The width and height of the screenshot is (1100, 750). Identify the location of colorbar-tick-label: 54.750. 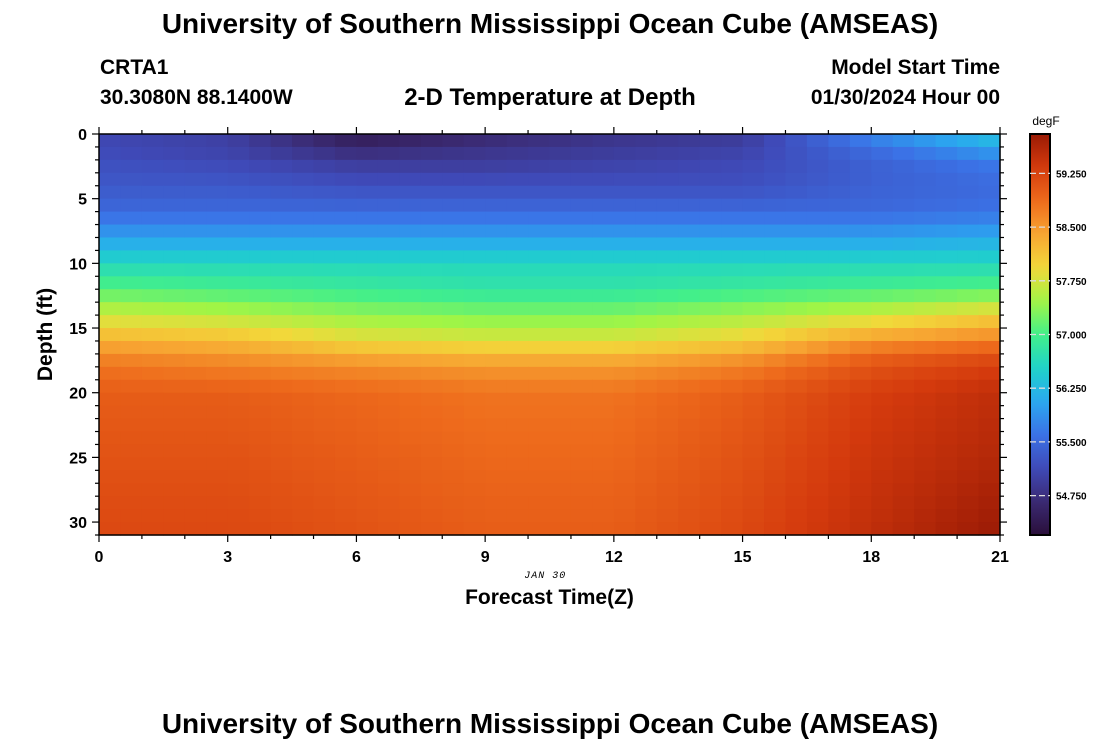
(1071, 497).